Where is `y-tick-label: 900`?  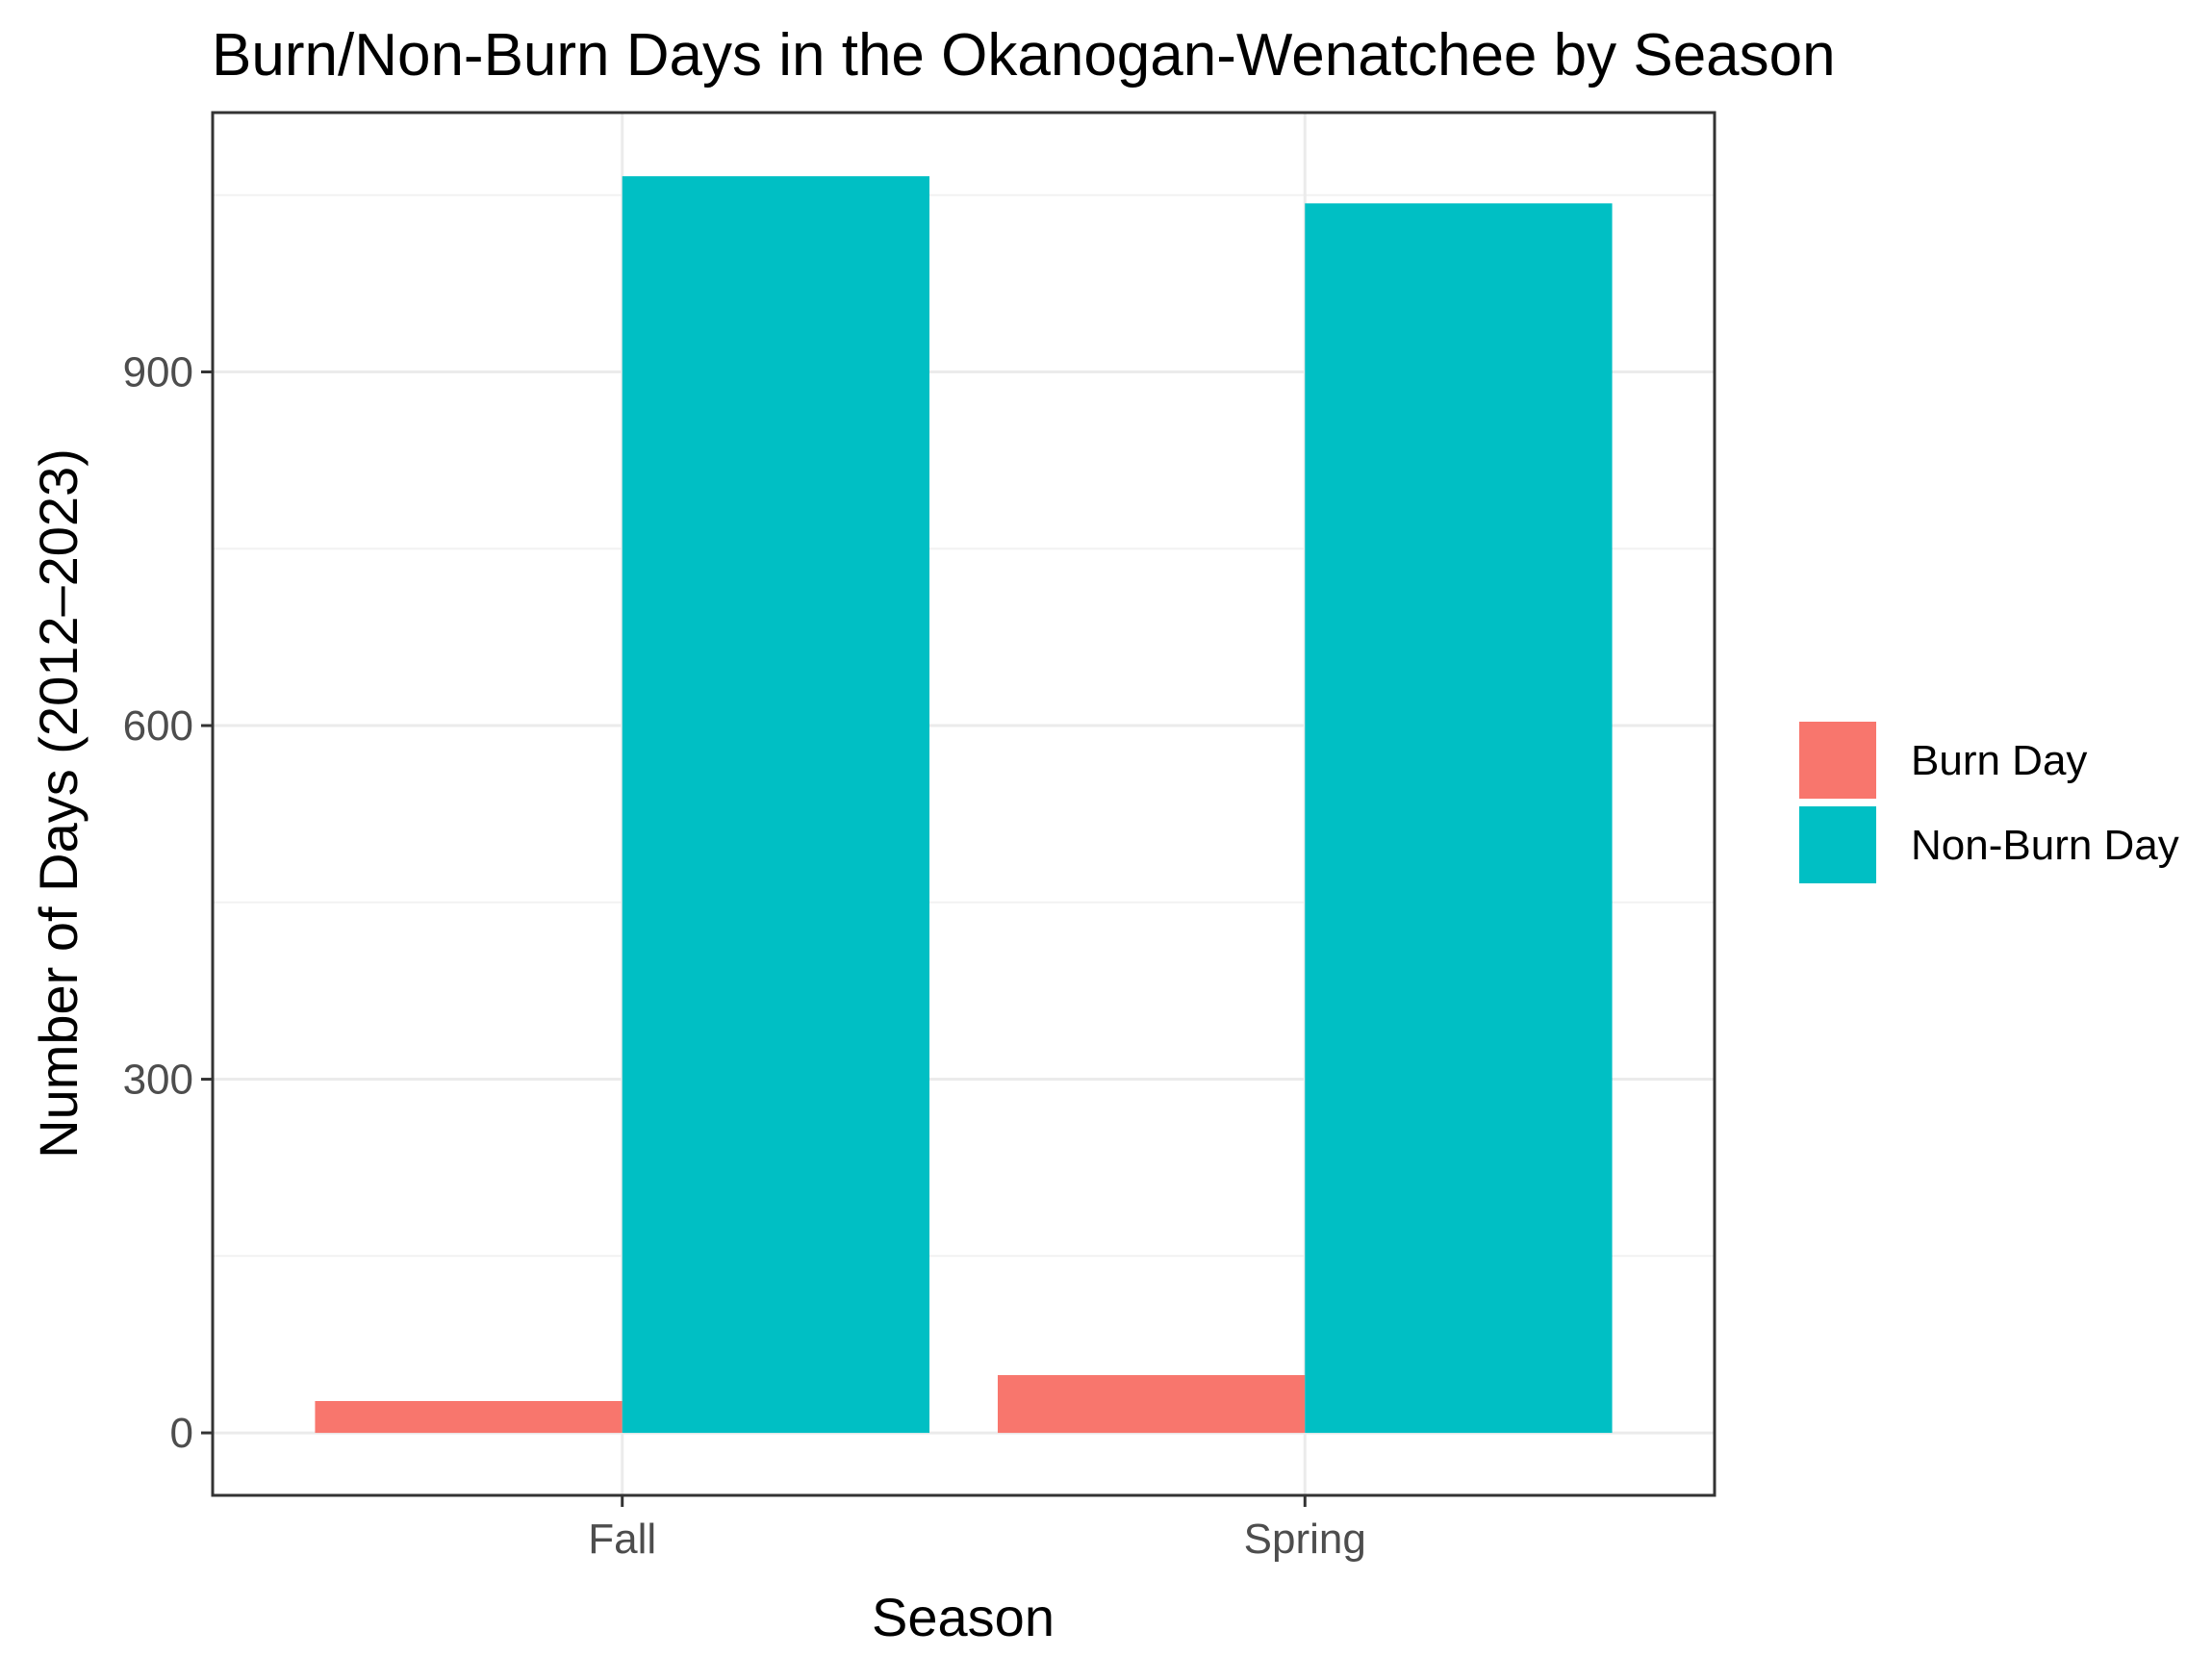
y-tick-label: 900 is located at coordinates (158, 372).